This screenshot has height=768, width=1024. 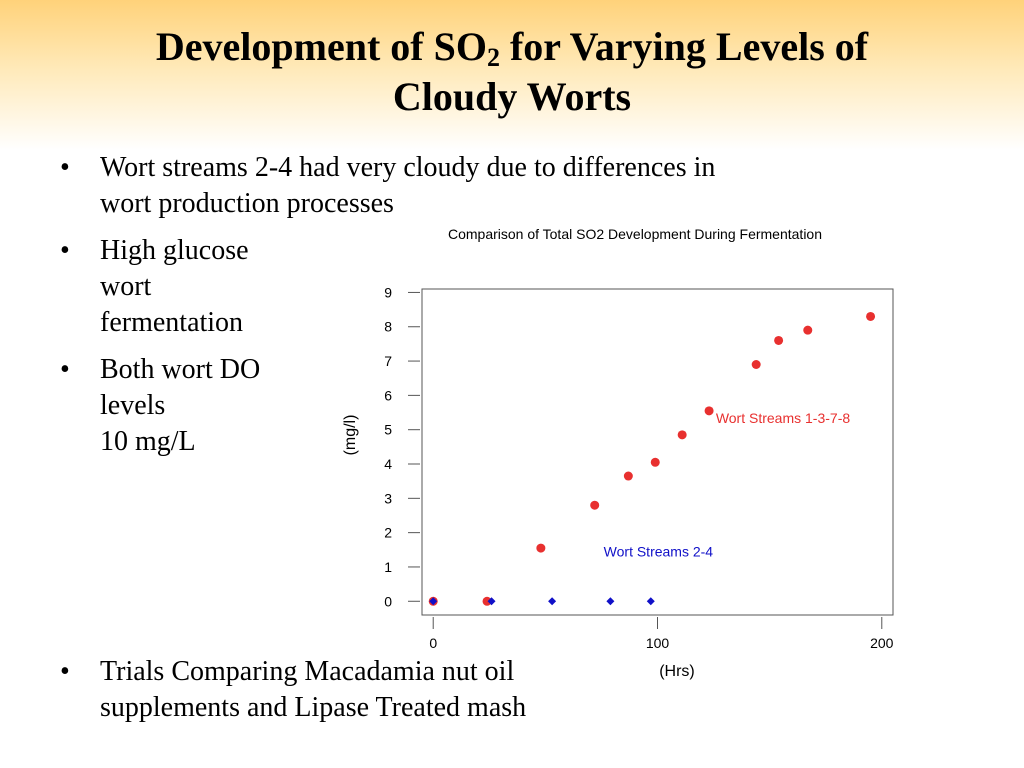 I want to click on x-axis: 0 100 200, so click(x=661, y=634).